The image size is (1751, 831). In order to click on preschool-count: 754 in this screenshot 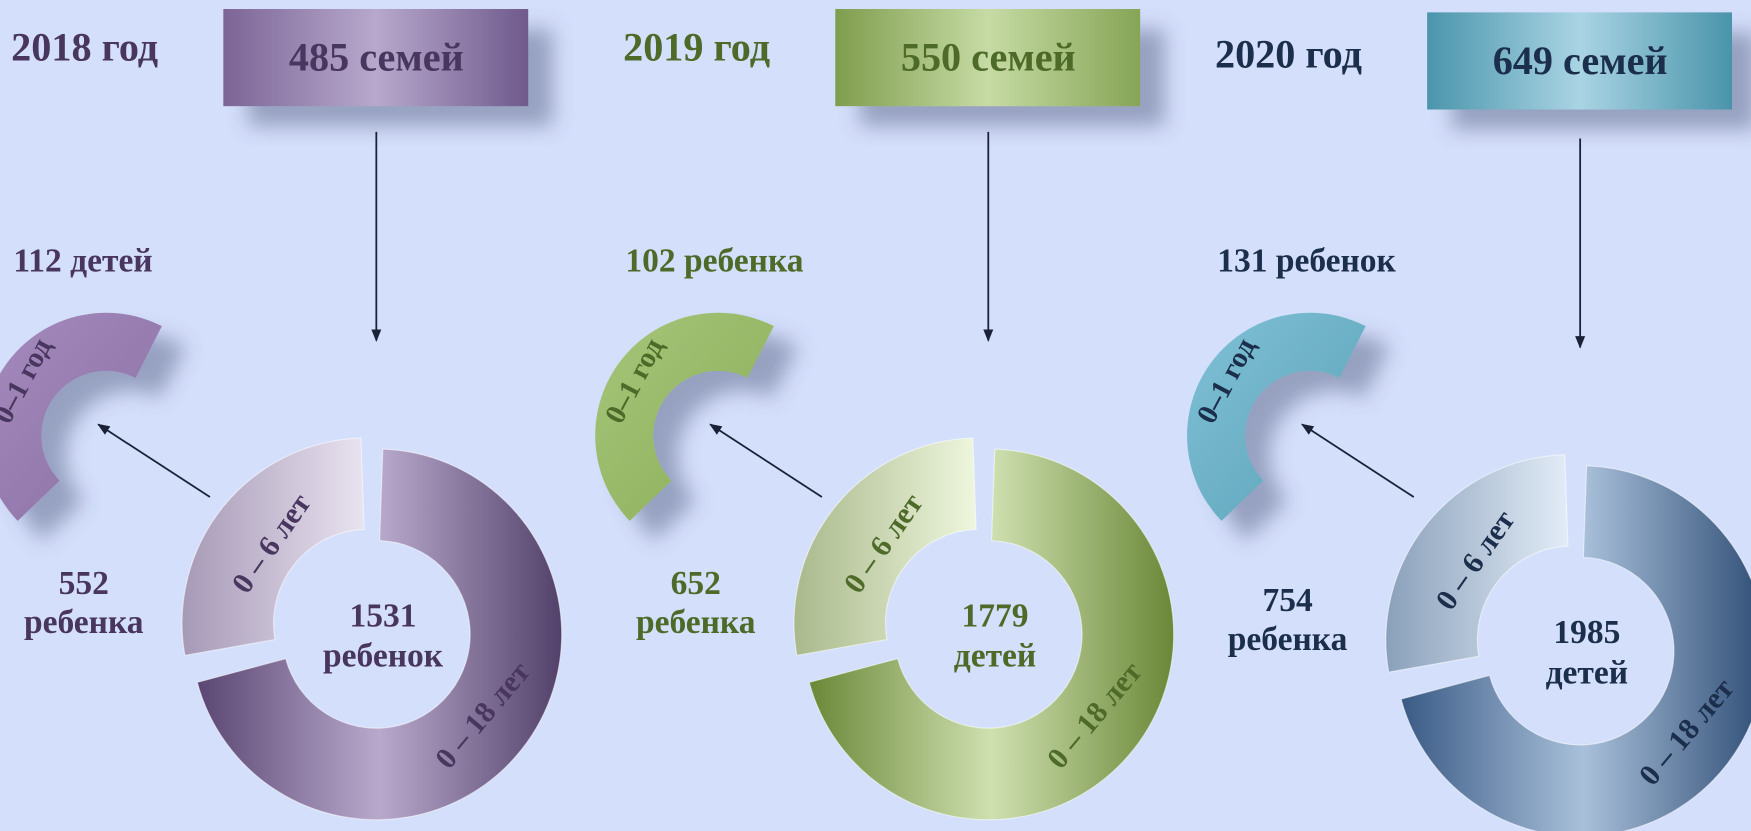, I will do `click(1287, 600)`.